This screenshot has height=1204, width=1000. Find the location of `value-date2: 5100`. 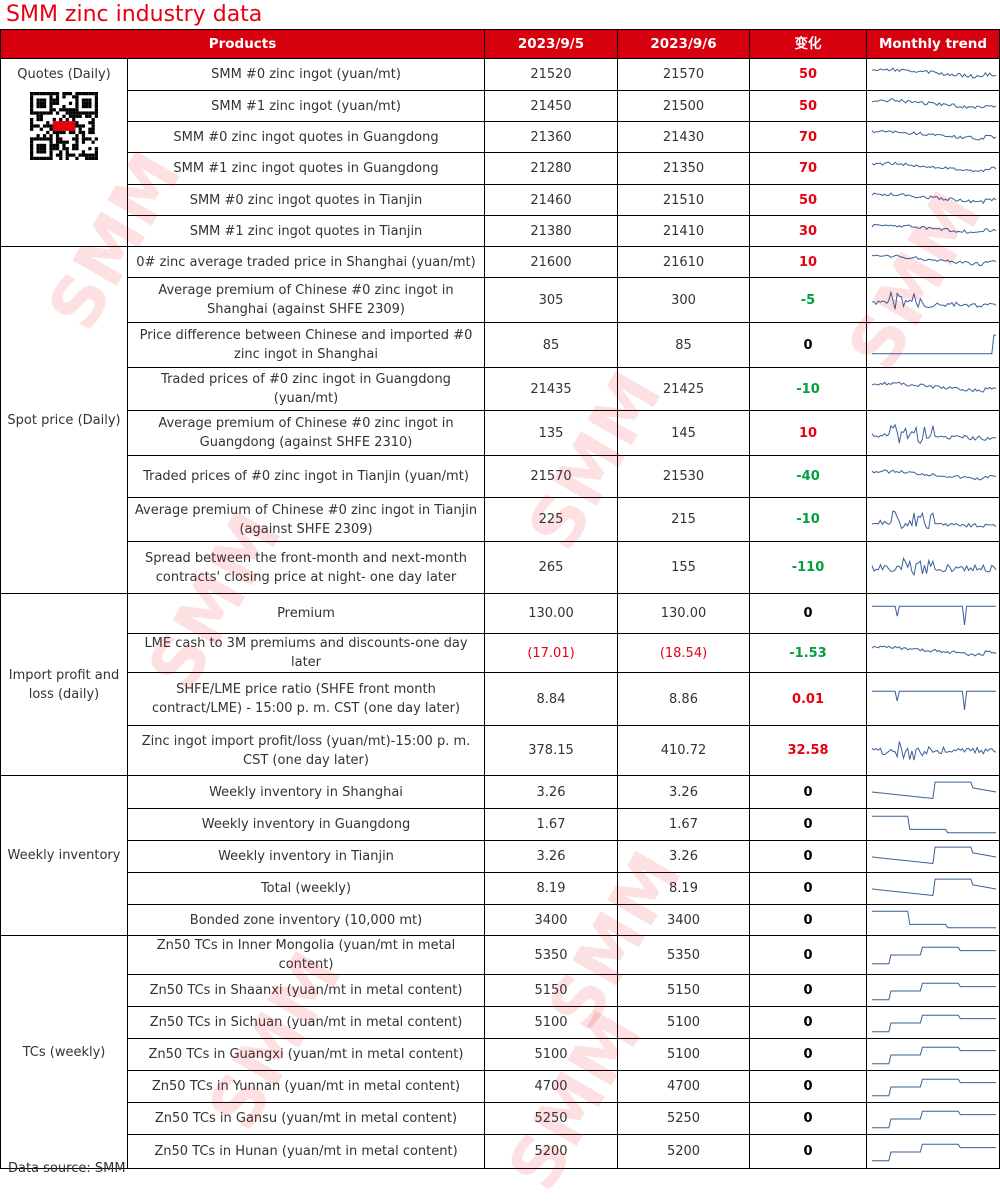

value-date2: 5100 is located at coordinates (683, 1054).